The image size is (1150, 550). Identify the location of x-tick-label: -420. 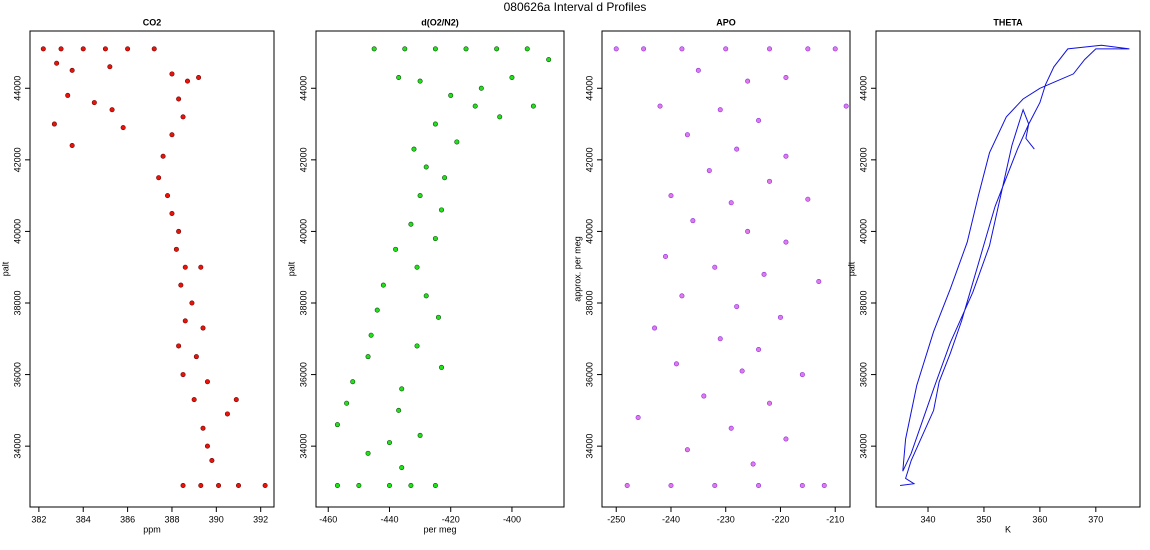
(451, 519).